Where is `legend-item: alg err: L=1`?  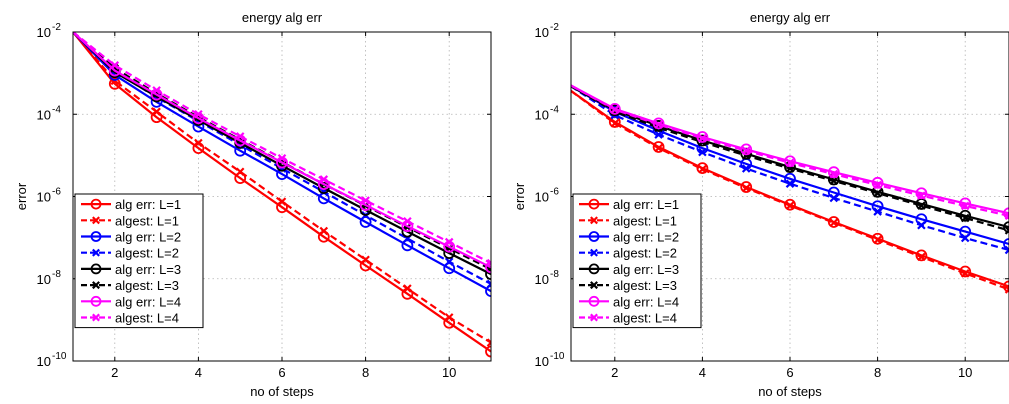
legend-item: alg err: L=1 is located at coordinates (629, 204).